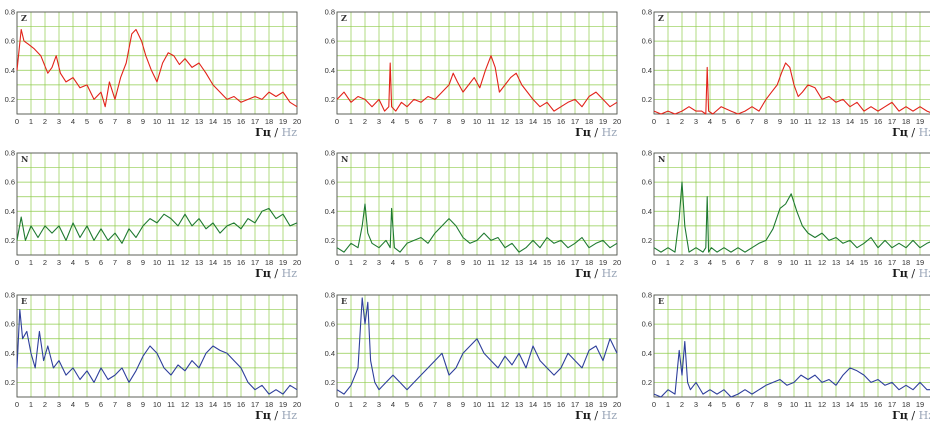 The width and height of the screenshot is (930, 436). I want to click on component-label: E, so click(344, 301).